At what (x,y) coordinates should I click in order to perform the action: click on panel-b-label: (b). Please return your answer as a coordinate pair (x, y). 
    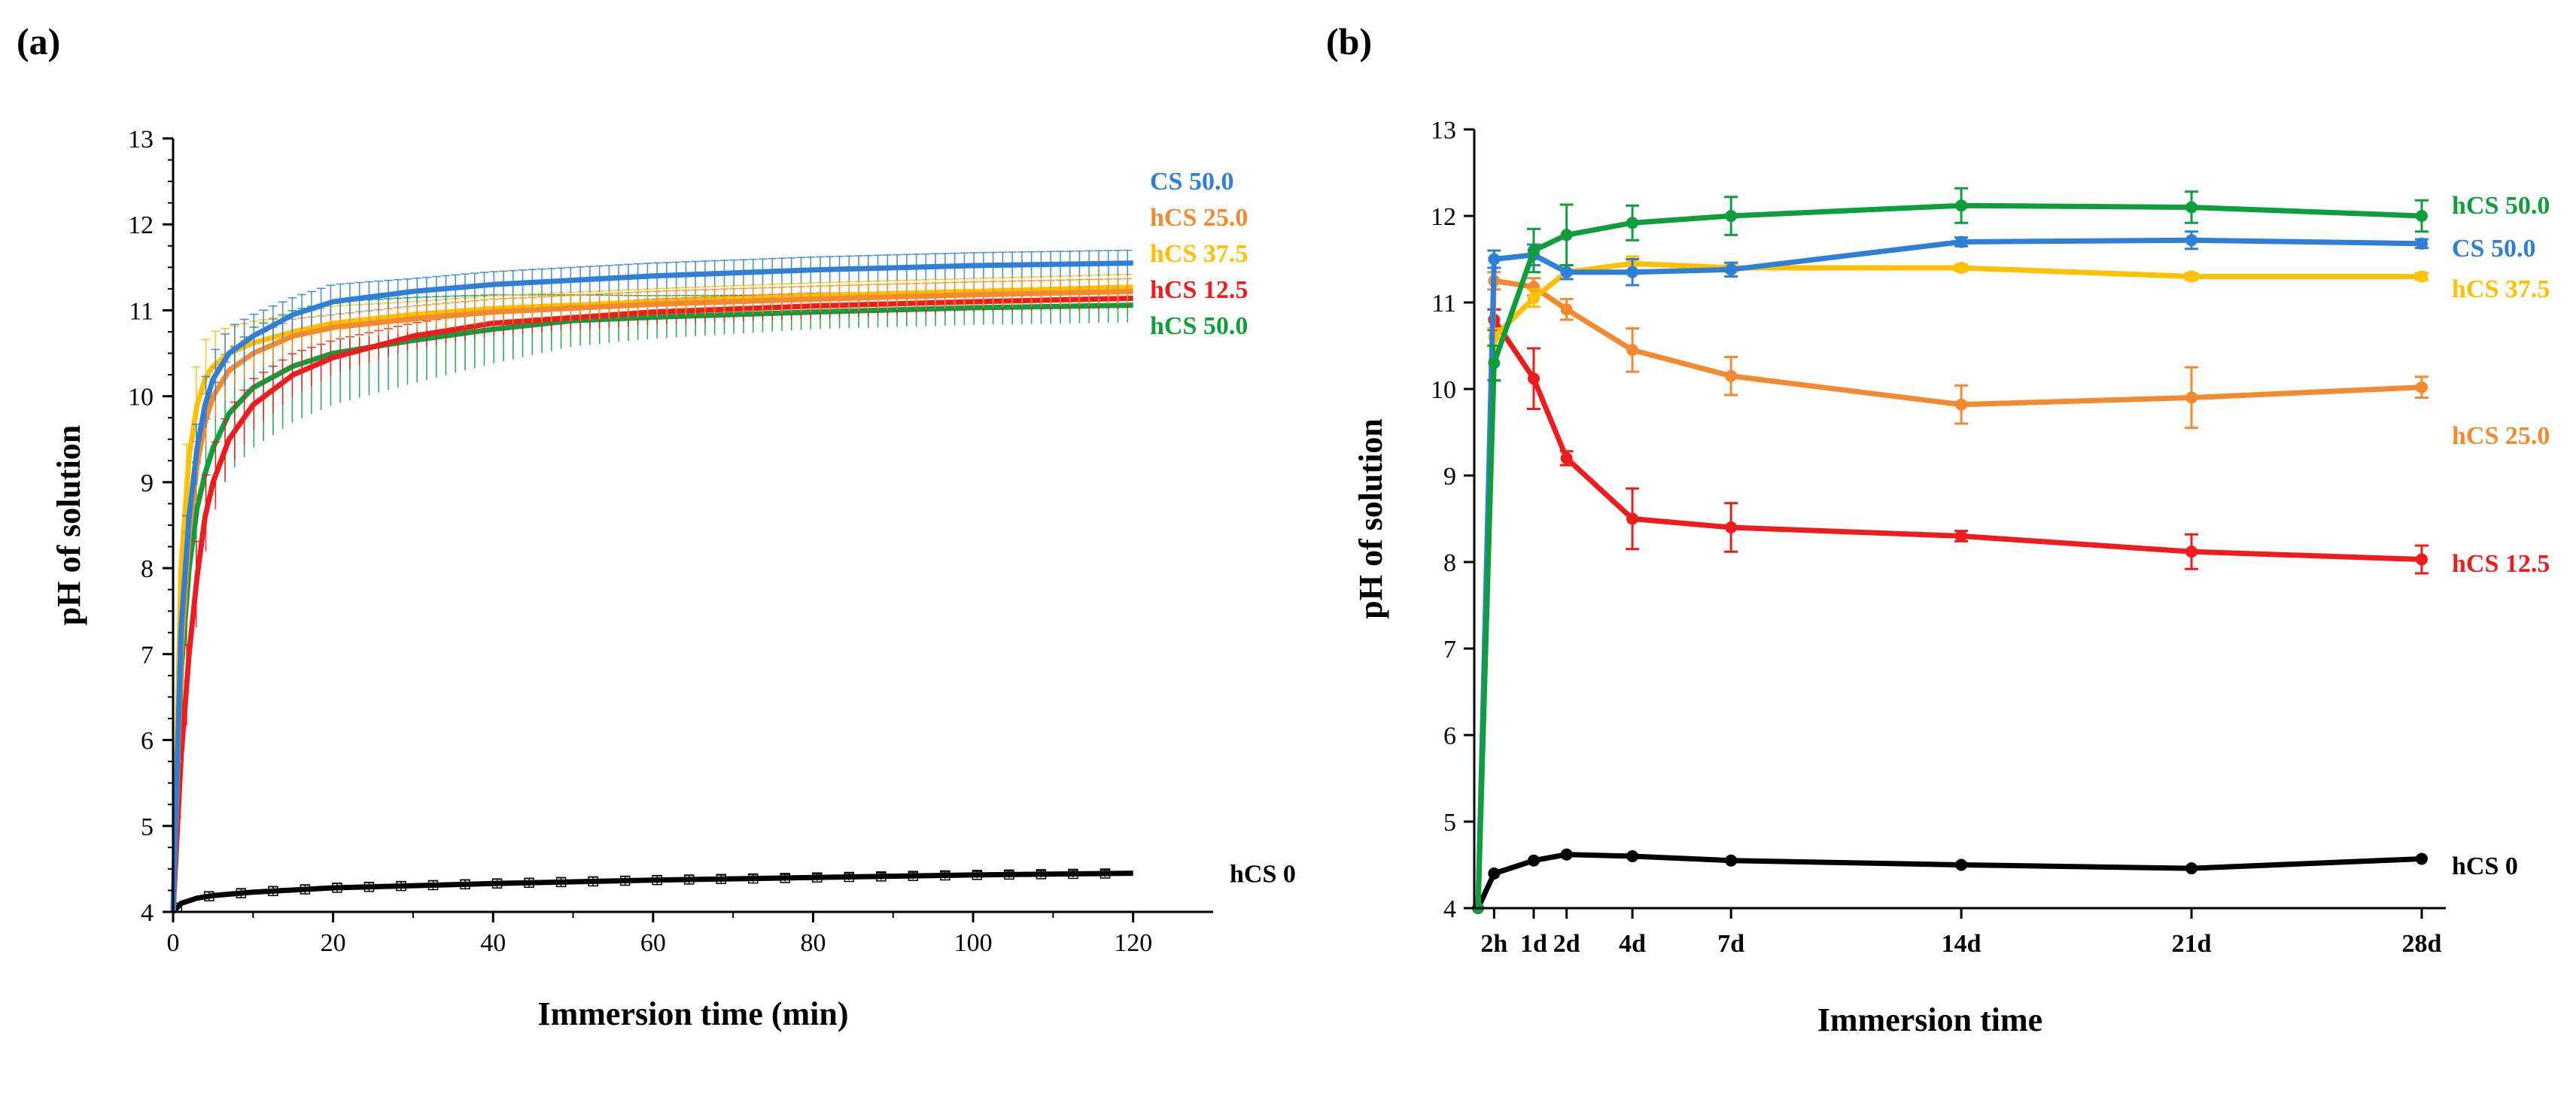
    Looking at the image, I should click on (1349, 41).